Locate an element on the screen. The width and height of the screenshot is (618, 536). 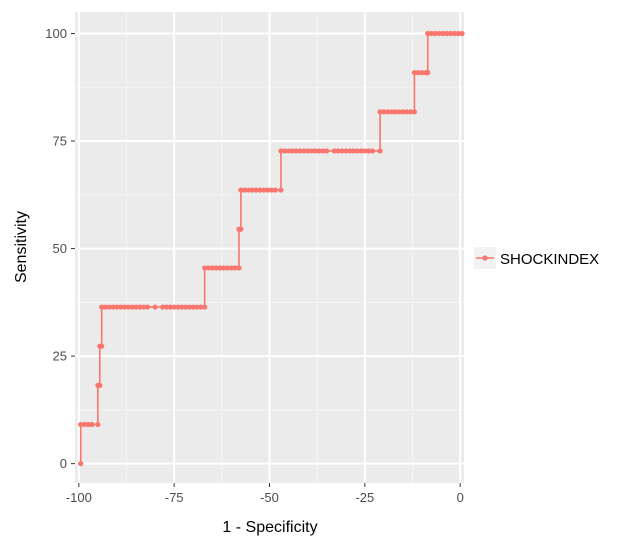
y-tick-label: 75 is located at coordinates (60, 141).